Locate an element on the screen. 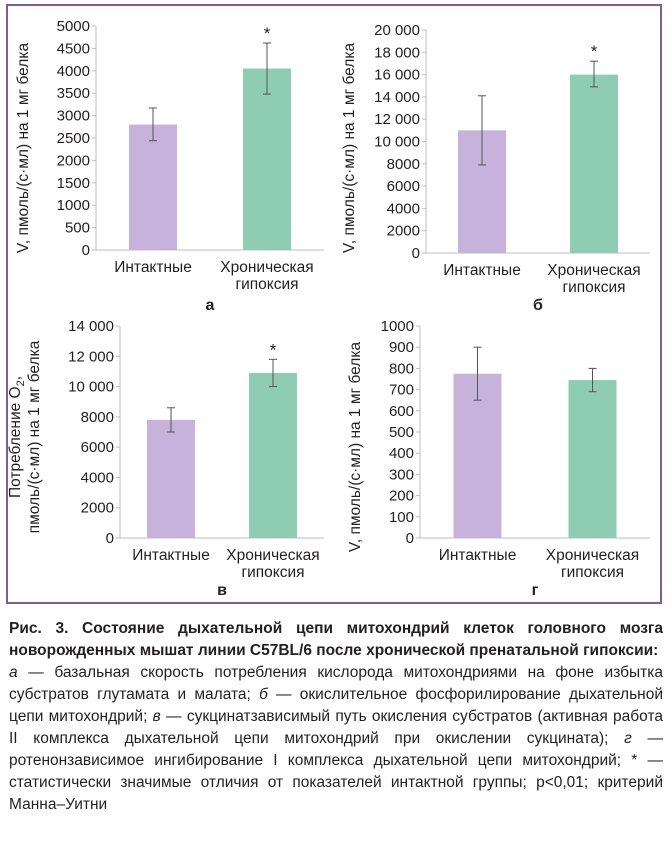 This screenshot has width=672, height=841. y-axis-label-line2: пмоль/(с·мл) на 1 мг белка is located at coordinates (34, 436).